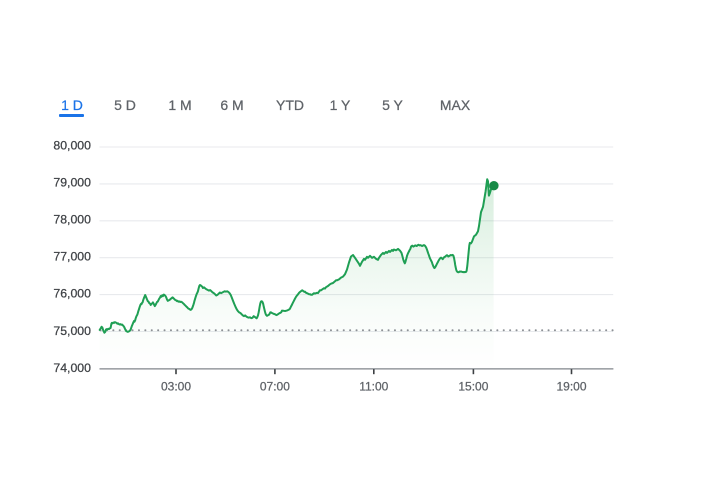  What do you see at coordinates (72, 220) in the screenshot?
I see `svg-text: 78,000` at bounding box center [72, 220].